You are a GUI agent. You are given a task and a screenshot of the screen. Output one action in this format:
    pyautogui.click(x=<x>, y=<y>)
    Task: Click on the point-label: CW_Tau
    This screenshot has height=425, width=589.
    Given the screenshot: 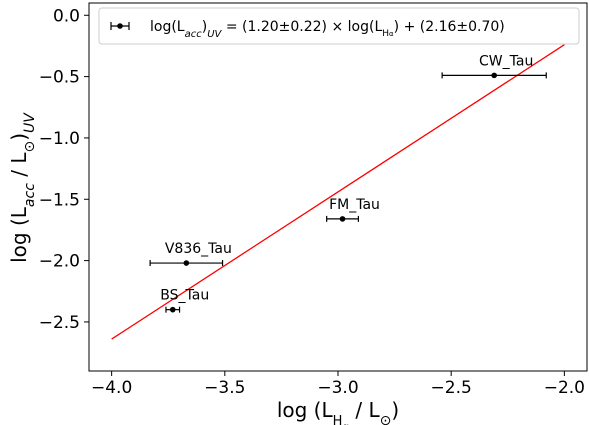 What is the action you would take?
    pyautogui.click(x=506, y=61)
    